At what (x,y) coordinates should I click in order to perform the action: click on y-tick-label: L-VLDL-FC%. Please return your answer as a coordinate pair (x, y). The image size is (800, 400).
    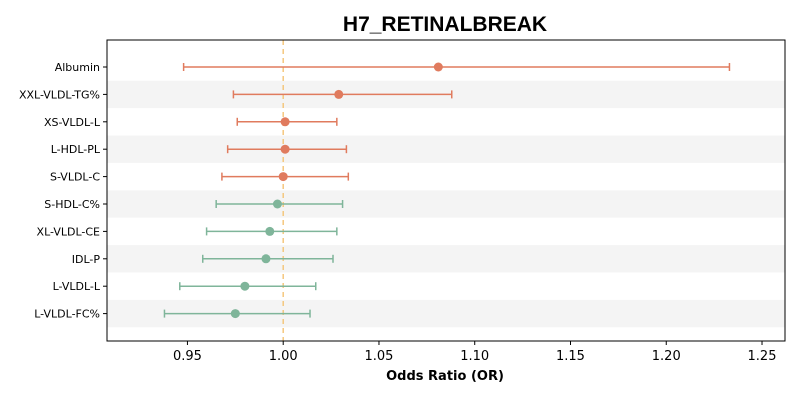
    Looking at the image, I should click on (67, 314).